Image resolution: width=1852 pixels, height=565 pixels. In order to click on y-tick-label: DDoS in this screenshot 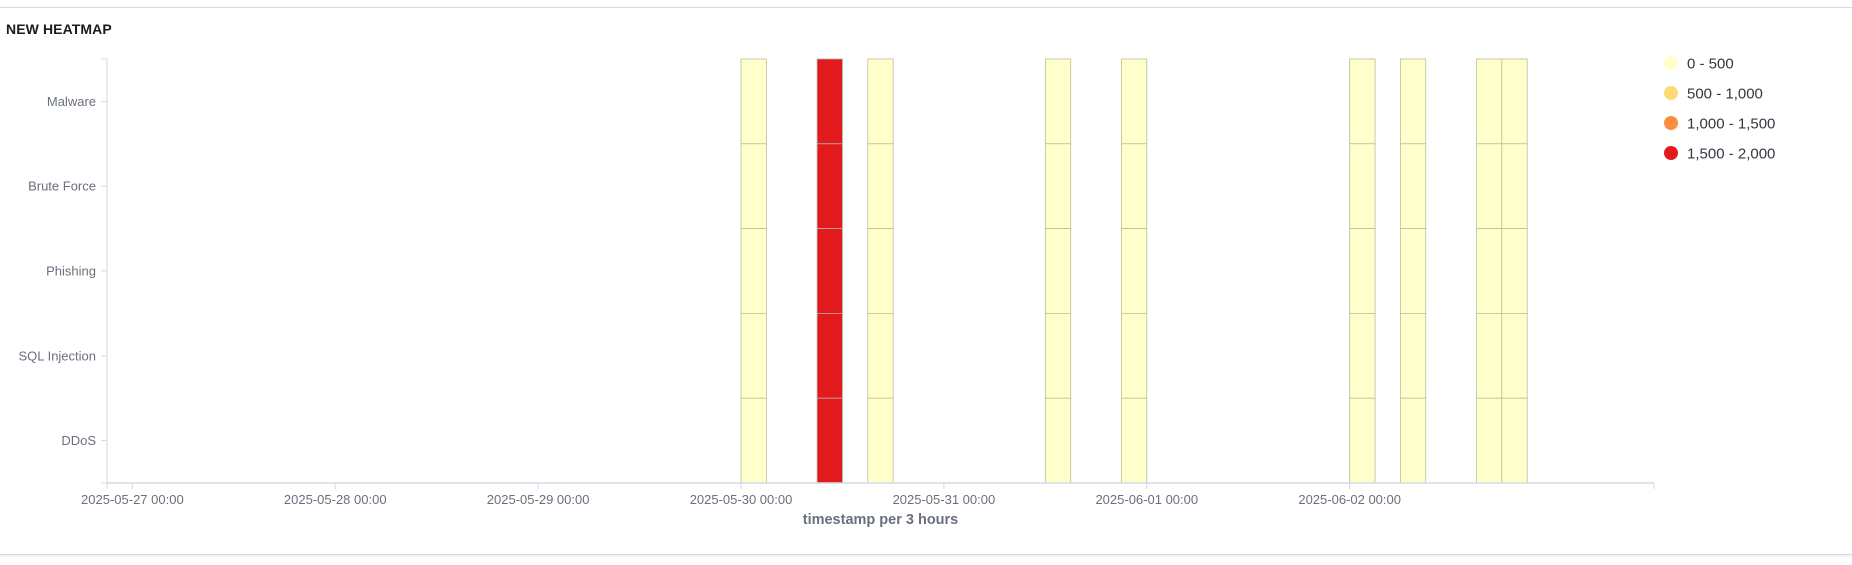, I will do `click(78, 440)`.